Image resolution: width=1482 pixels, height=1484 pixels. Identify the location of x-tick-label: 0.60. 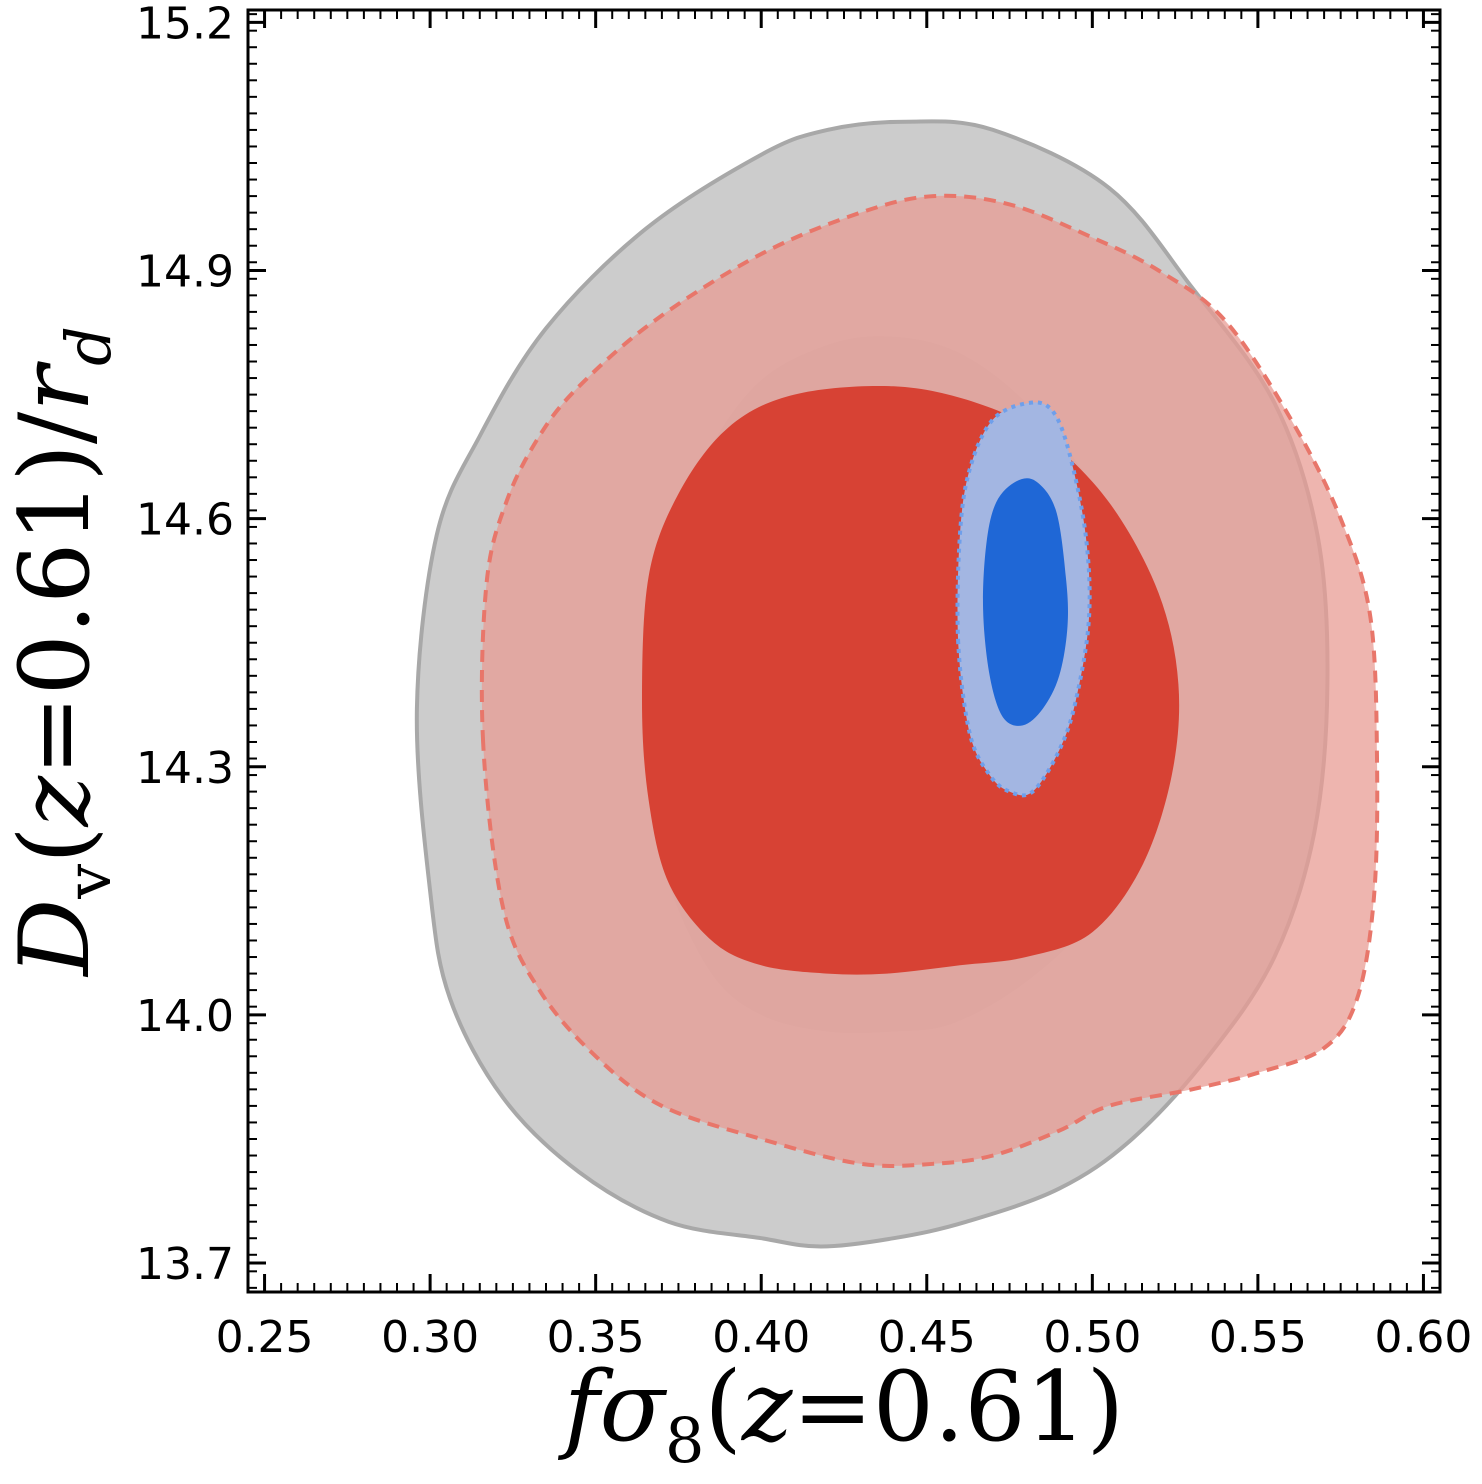
(1423, 1337).